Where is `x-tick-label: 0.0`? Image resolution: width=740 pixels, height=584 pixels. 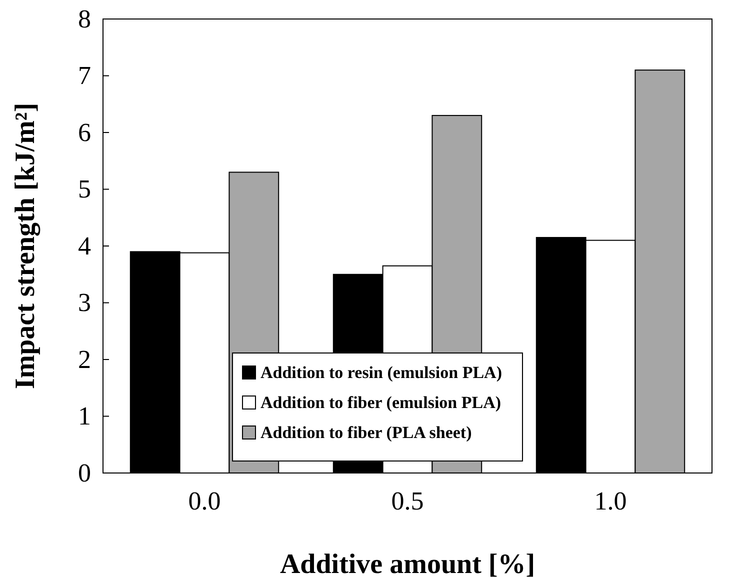
x-tick-label: 0.0 is located at coordinates (204, 501).